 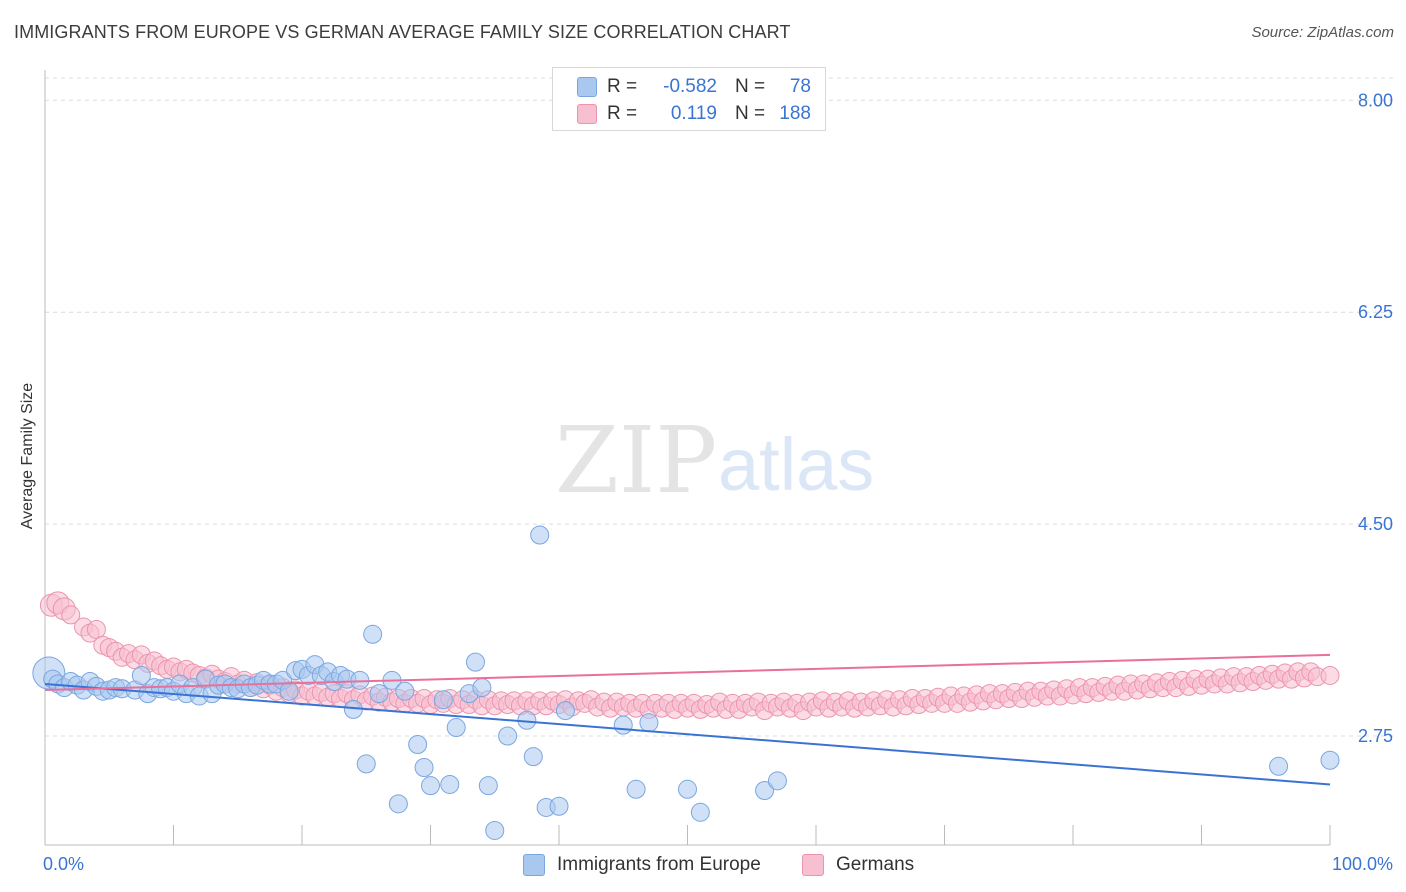 I want to click on y-tick-label: 8.00, so click(x=1375, y=100).